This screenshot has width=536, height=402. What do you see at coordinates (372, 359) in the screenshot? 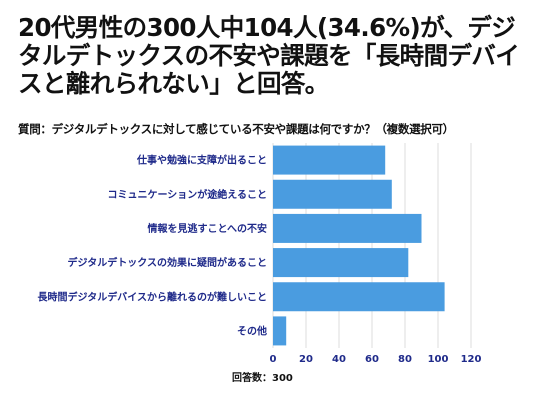
I see `x-tick-label: 60` at bounding box center [372, 359].